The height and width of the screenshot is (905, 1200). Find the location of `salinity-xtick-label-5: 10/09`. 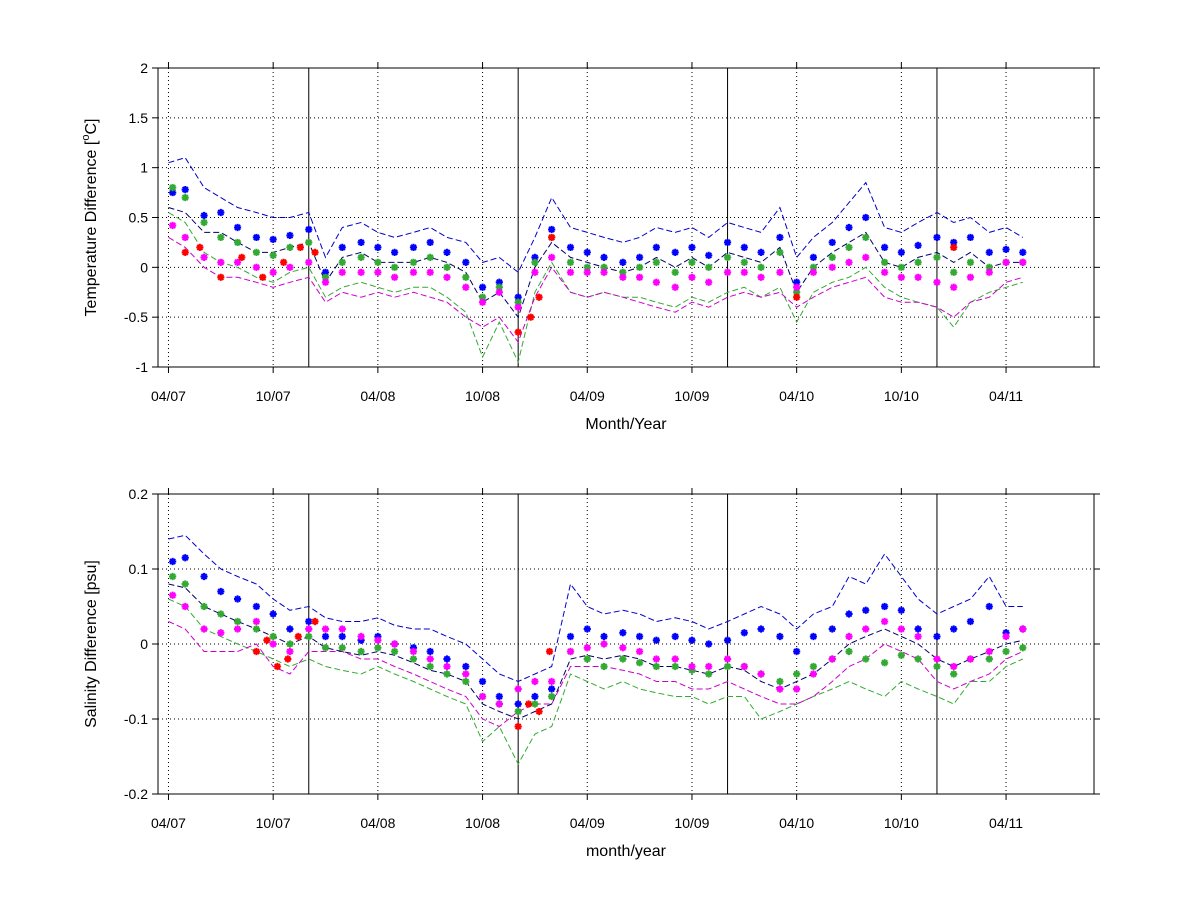

salinity-xtick-label-5: 10/09 is located at coordinates (691, 823).